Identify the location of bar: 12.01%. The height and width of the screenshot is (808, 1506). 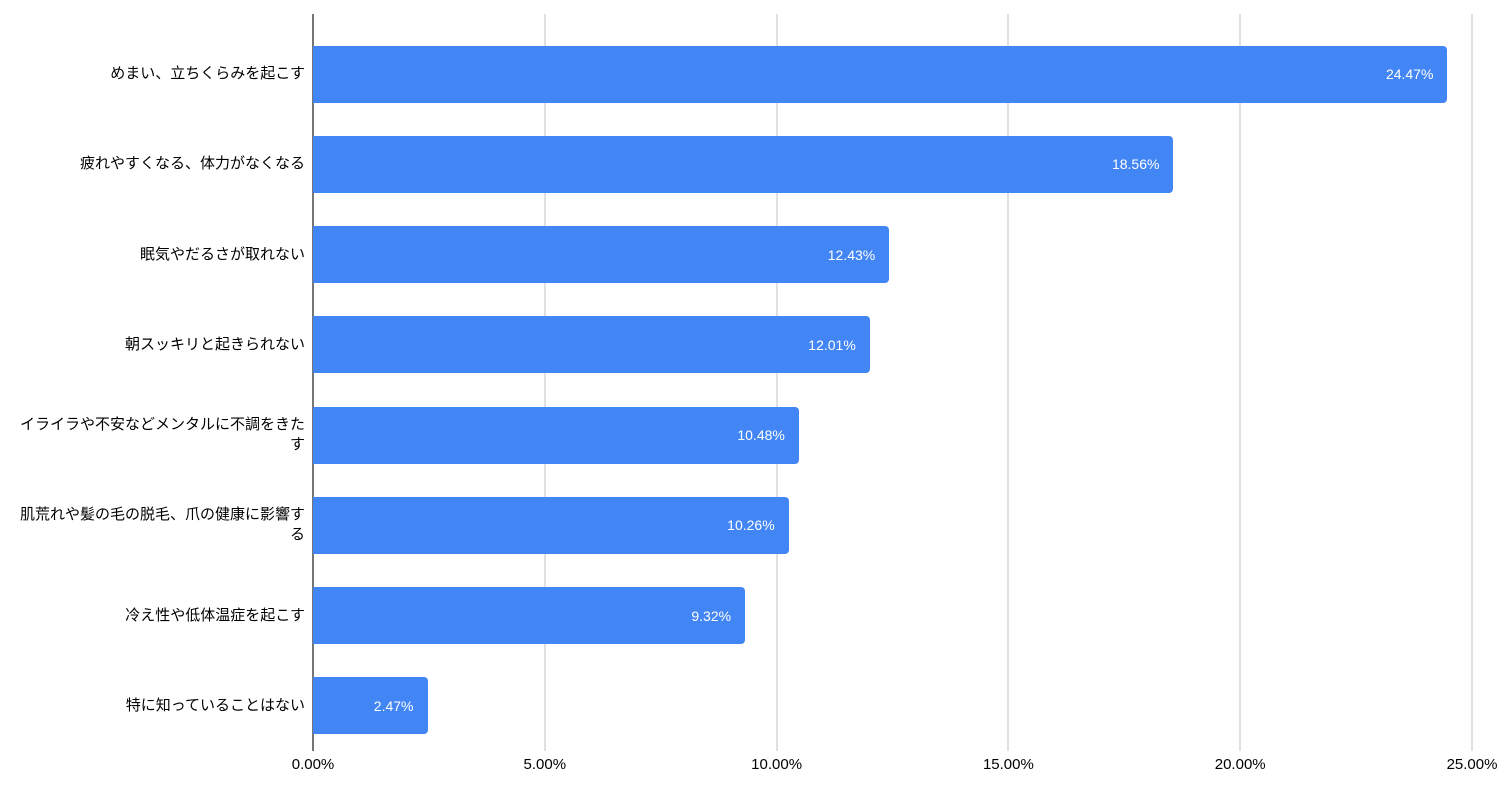
(591, 345).